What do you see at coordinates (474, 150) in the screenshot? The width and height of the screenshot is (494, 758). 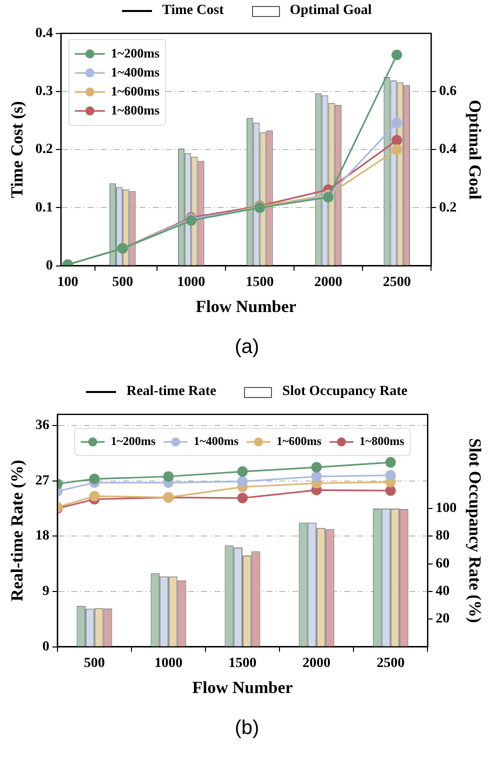 I see `y2-axis-title: Optimal Goal` at bounding box center [474, 150].